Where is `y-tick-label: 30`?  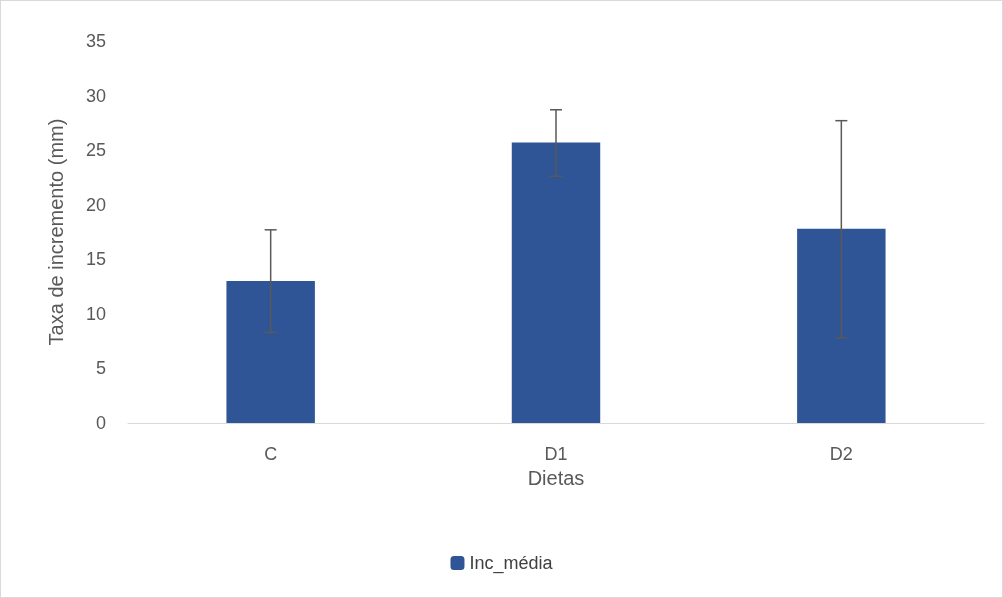 y-tick-label: 30 is located at coordinates (95, 95).